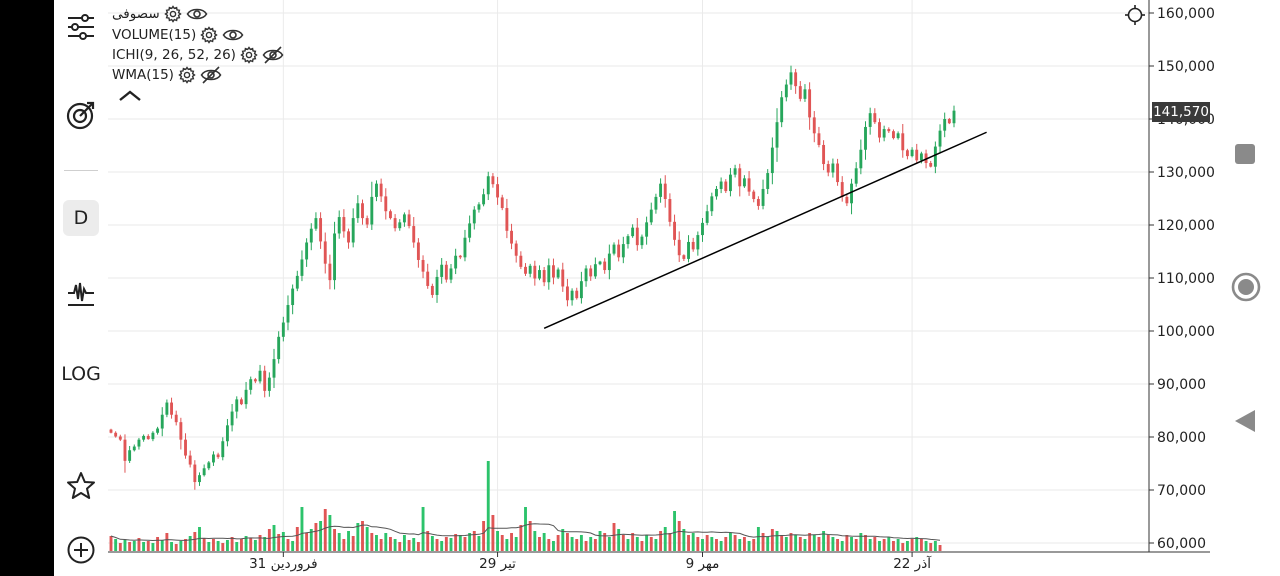 The width and height of the screenshot is (1280, 576). I want to click on crosshair-target-icon, so click(1135, 15).